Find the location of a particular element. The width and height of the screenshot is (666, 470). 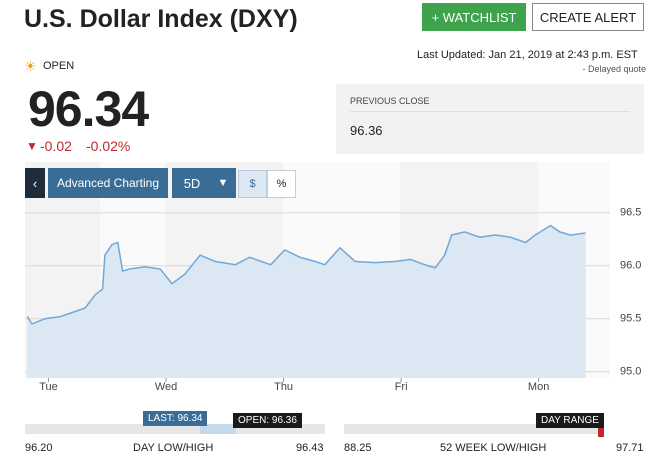

price: 96.34 is located at coordinates (88, 109).